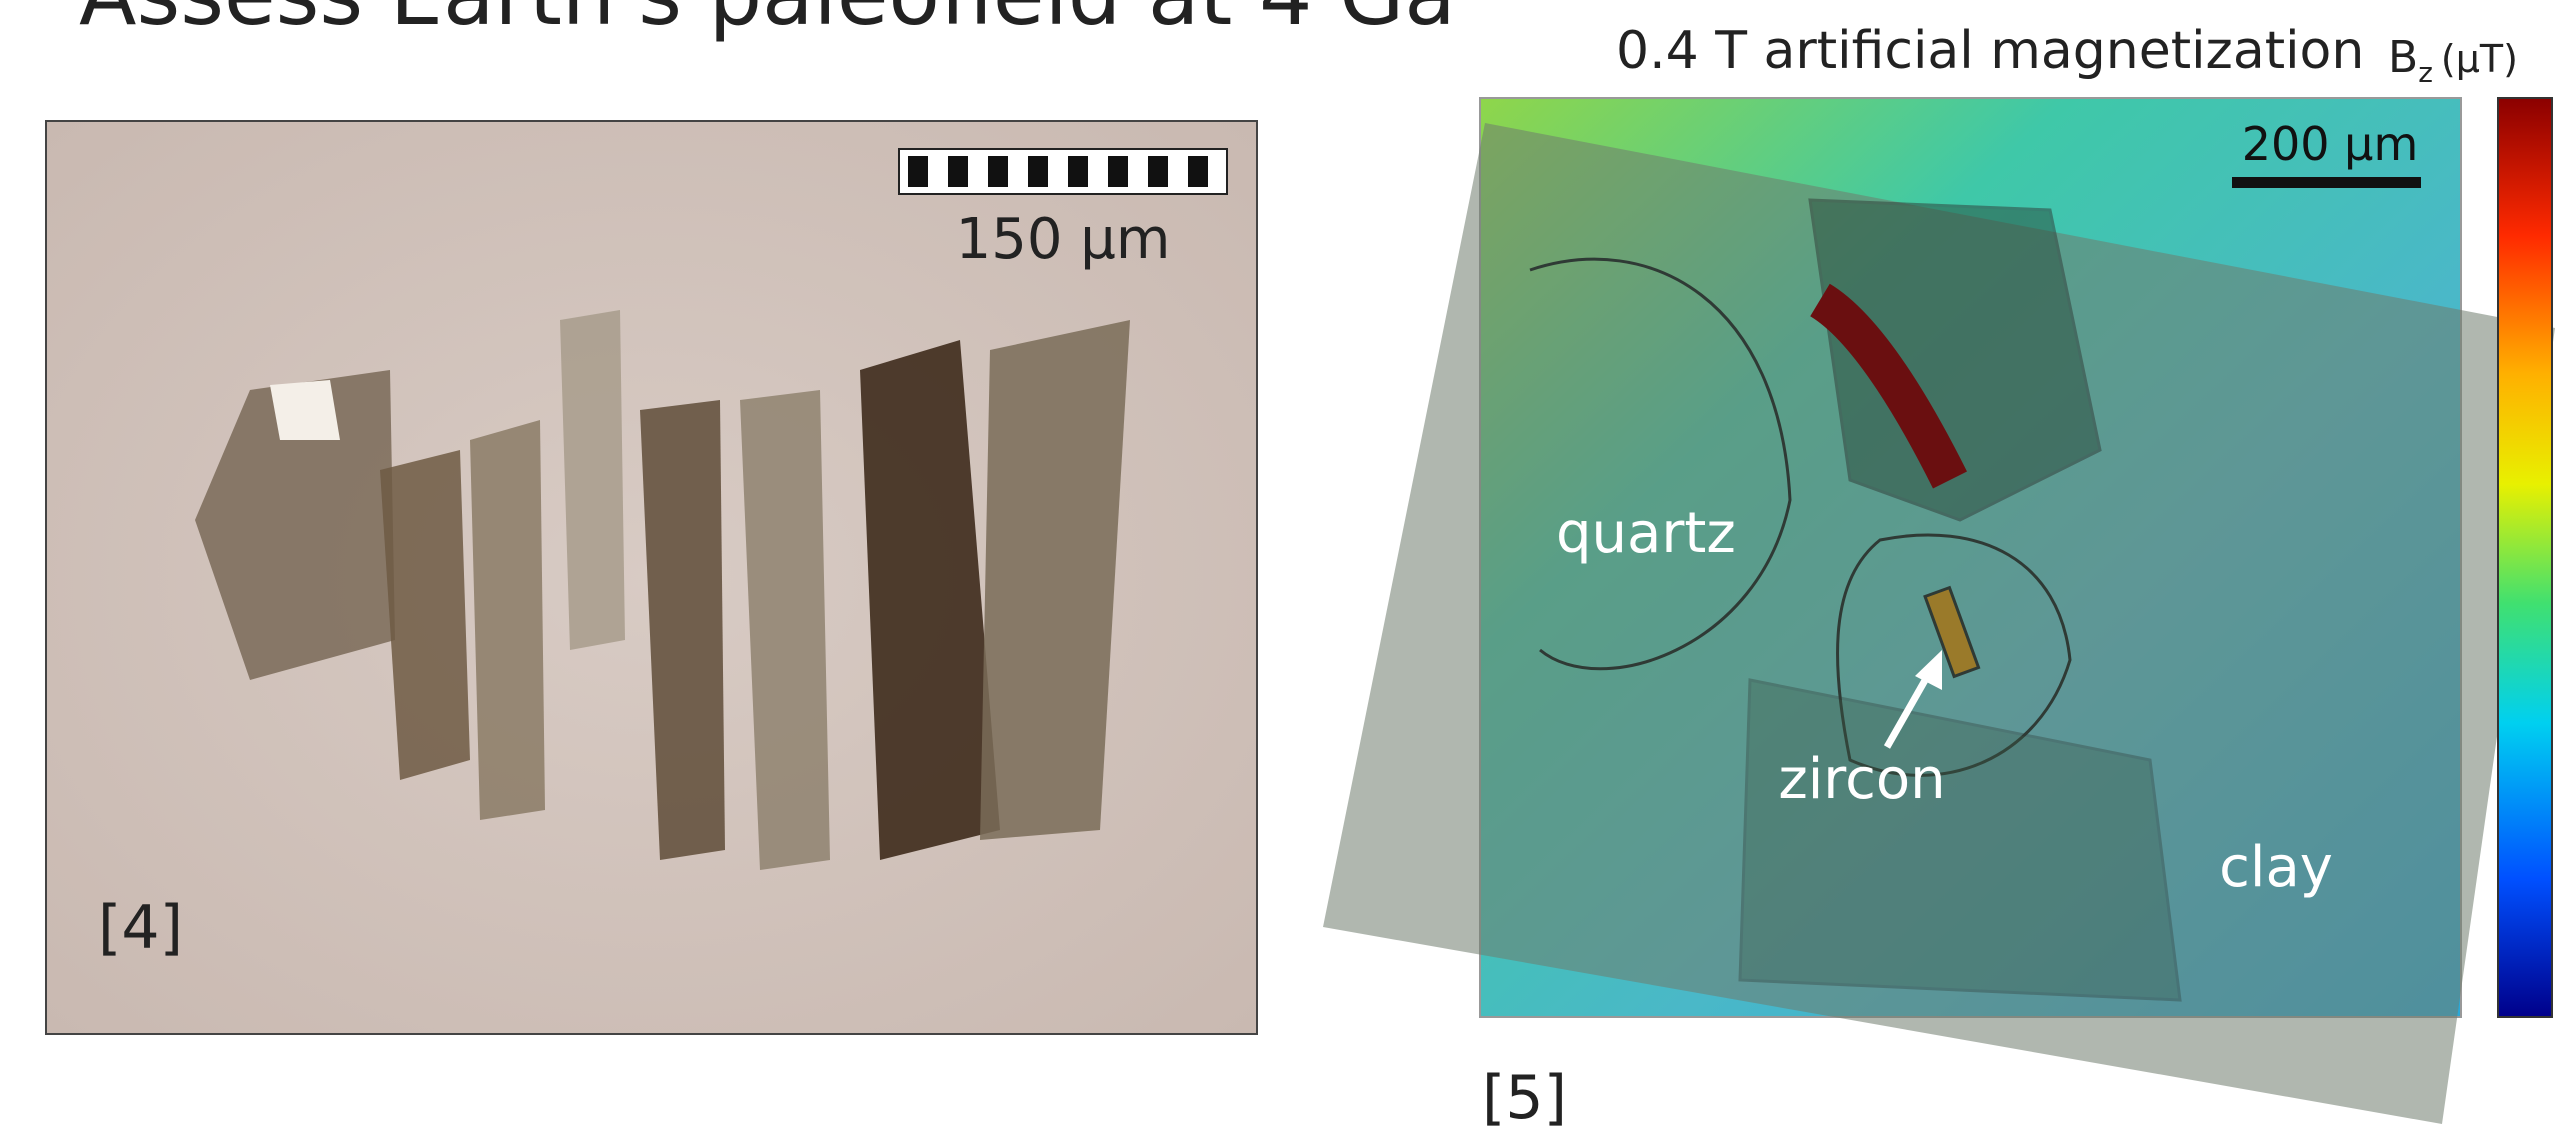 The image size is (2573, 1131). I want to click on mineral-label: zircon, so click(1861, 779).